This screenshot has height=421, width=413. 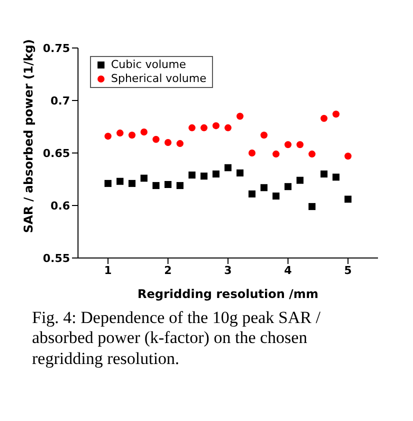 I want to click on y-tick-label: 0.7, so click(x=60, y=101).